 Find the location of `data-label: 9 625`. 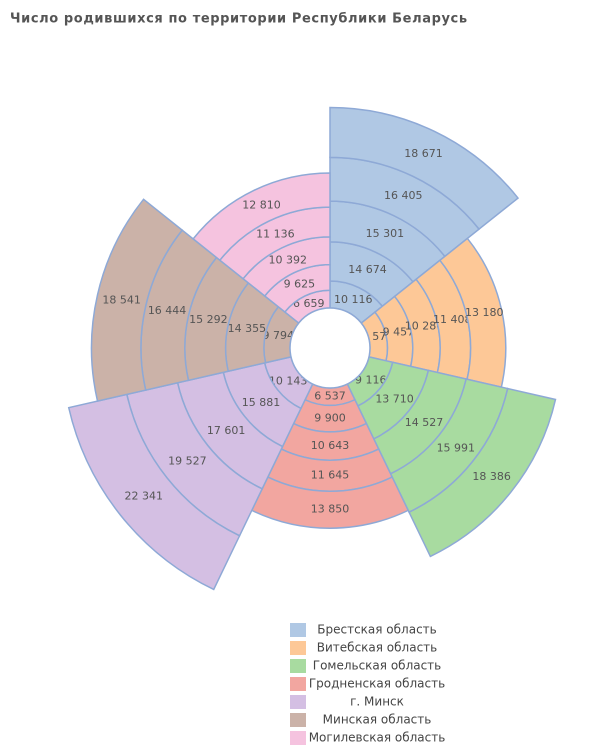

data-label: 9 625 is located at coordinates (300, 283).